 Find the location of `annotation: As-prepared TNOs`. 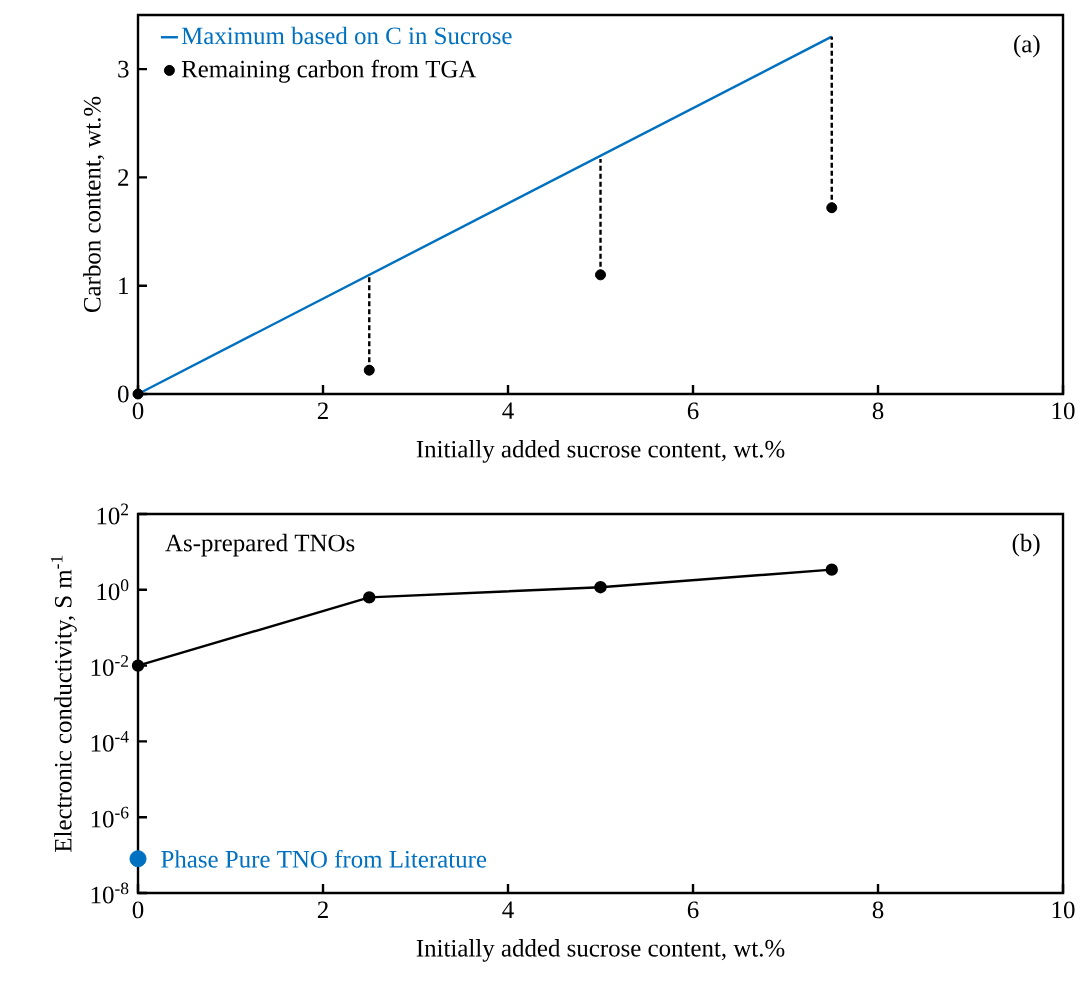

annotation: As-prepared TNOs is located at coordinates (260, 545).